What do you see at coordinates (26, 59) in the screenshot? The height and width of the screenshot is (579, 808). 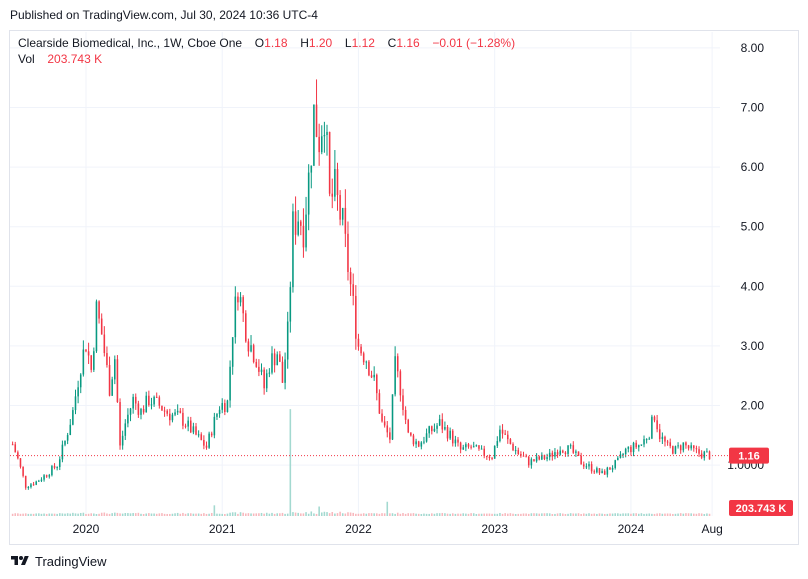 I see `volume-label: Vol` at bounding box center [26, 59].